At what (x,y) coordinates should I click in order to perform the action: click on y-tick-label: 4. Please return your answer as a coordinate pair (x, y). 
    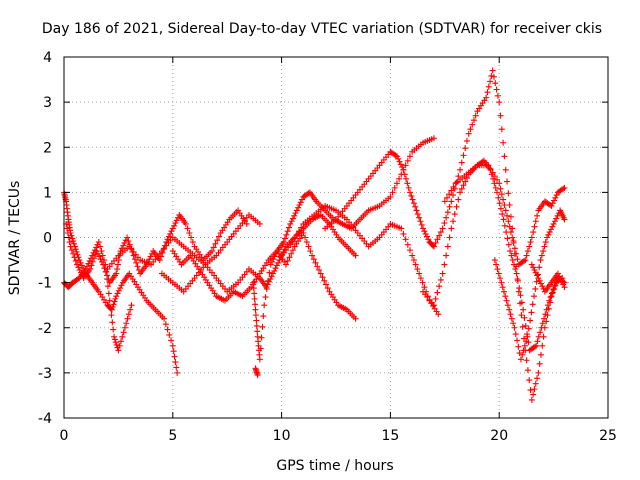
    Looking at the image, I should click on (47, 58).